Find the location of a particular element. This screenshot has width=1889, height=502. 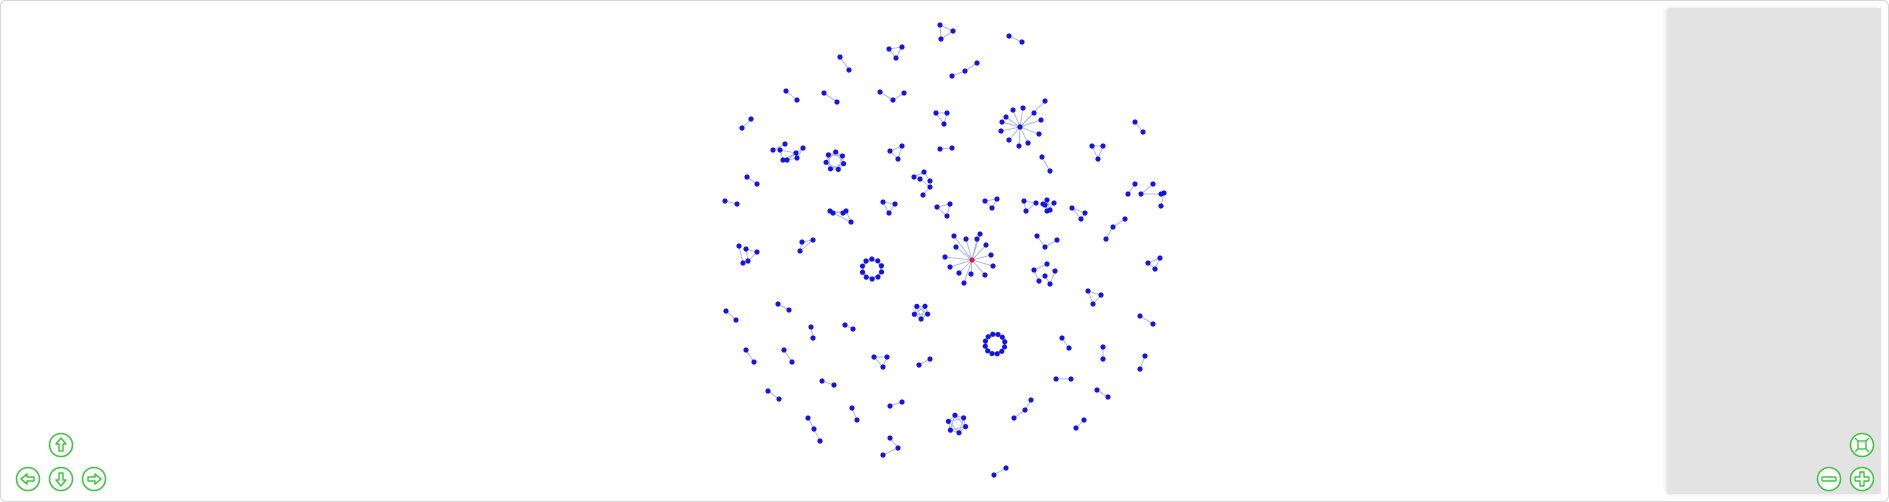

pan-left-button is located at coordinates (28, 479).